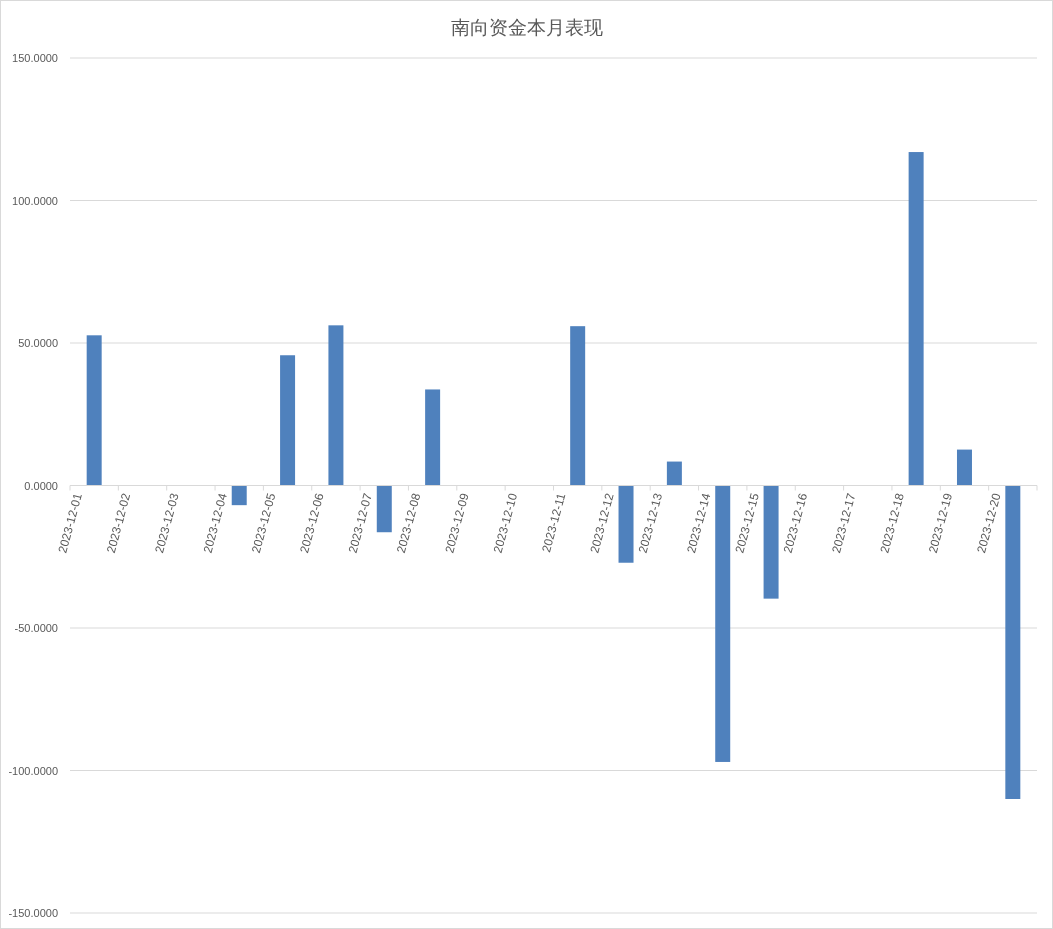  Describe the element at coordinates (526, 27) in the screenshot. I see `title: 南向资金本月表现` at that location.